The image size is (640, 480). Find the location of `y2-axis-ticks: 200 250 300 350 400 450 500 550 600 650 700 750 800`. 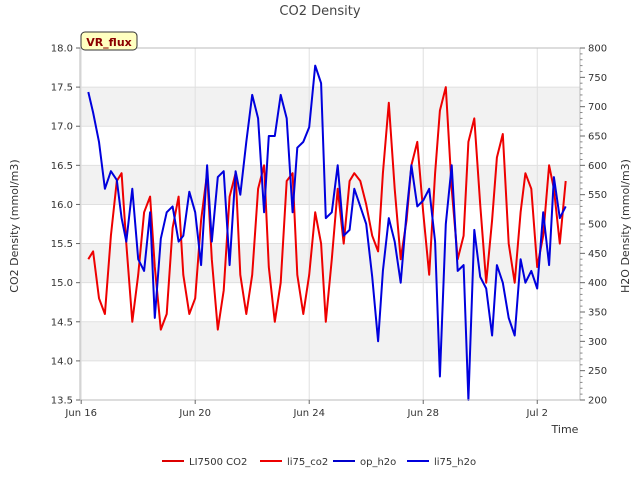

y2-axis-ticks: 200 250 300 350 400 450 500 550 600 650 700 750 800 is located at coordinates (593, 225).